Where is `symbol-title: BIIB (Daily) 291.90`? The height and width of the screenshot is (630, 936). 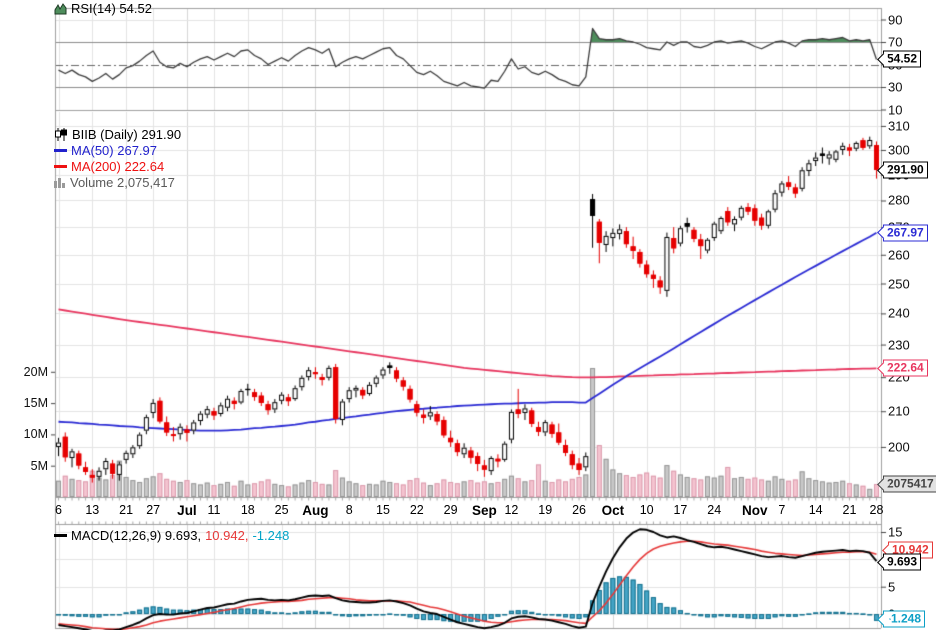 symbol-title: BIIB (Daily) 291.90 is located at coordinates (127, 134).